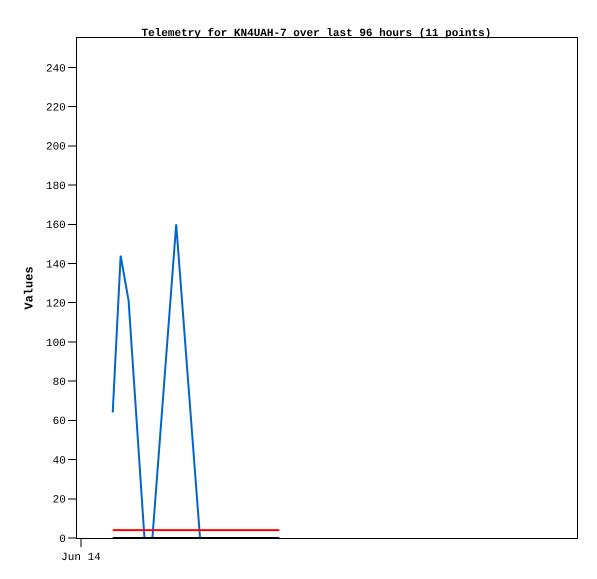 The image size is (597, 579). Describe the element at coordinates (56, 69) in the screenshot. I see `y-tick-label: 240` at that location.